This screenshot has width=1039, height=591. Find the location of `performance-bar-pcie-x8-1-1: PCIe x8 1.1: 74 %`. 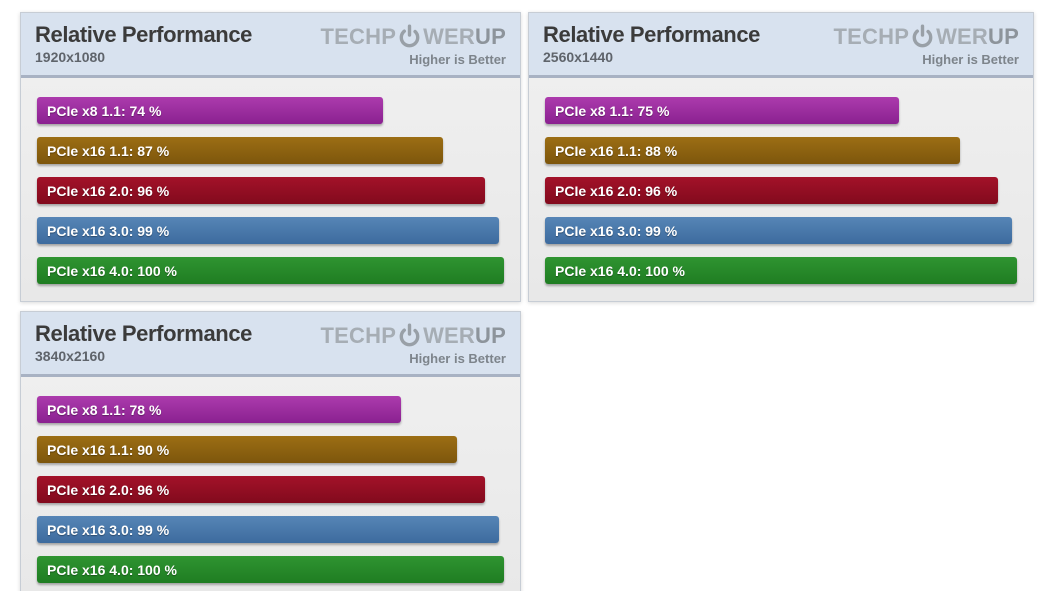

performance-bar-pcie-x8-1-1: PCIe x8 1.1: 74 % is located at coordinates (210, 110).